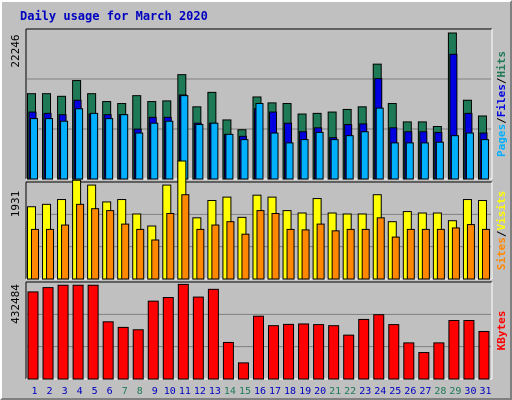 The width and height of the screenshot is (512, 400). Describe the element at coordinates (35, 391) in the screenshot. I see `day-label-1: 1` at that location.